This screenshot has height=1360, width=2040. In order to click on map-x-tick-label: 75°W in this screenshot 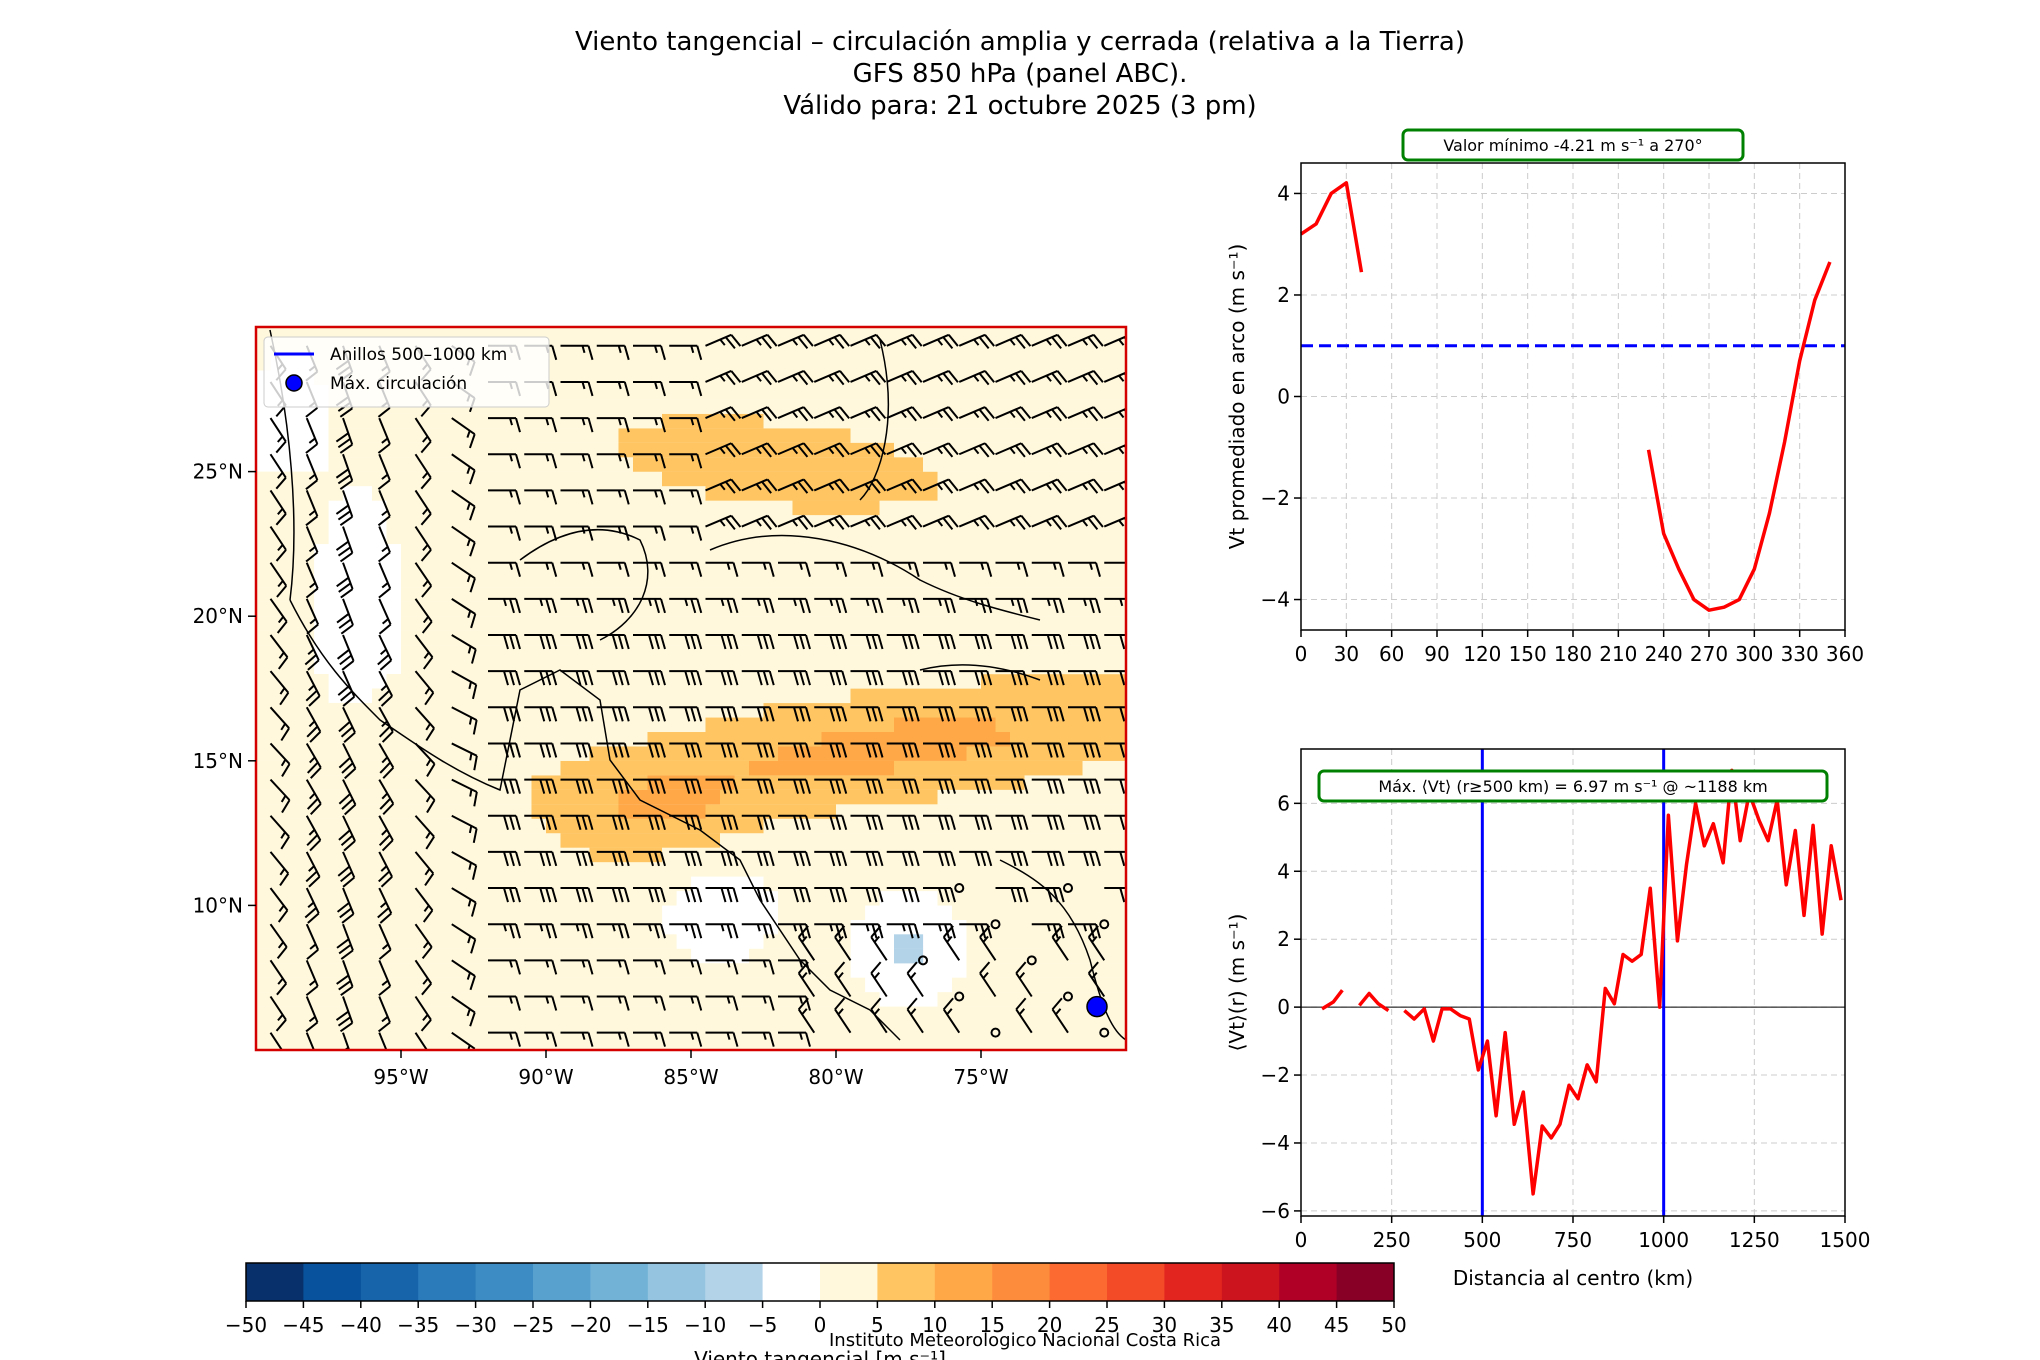, I will do `click(980, 1077)`.